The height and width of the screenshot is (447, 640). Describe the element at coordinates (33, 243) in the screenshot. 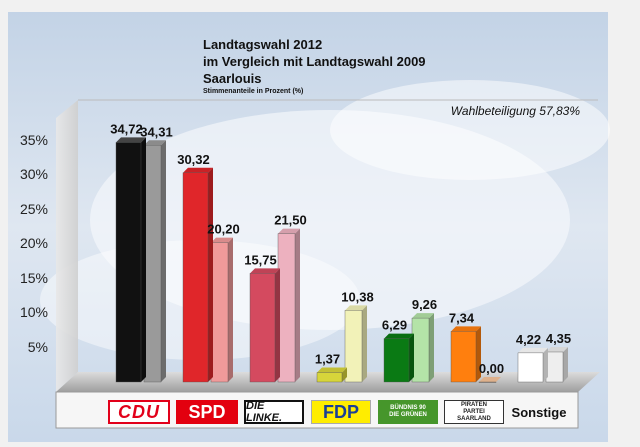

I see `y-tick-label: 20%` at that location.